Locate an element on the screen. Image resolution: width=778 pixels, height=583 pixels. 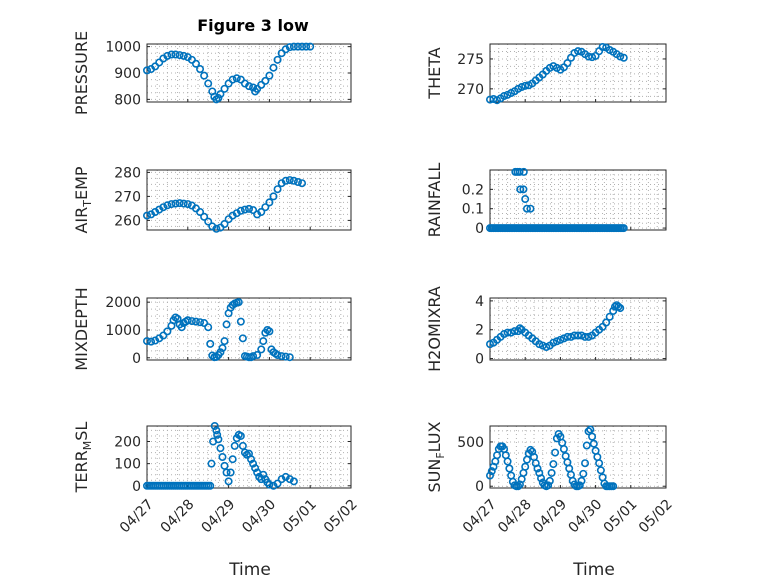
y-axis-label-subscript: M is located at coordinates (87, 446).